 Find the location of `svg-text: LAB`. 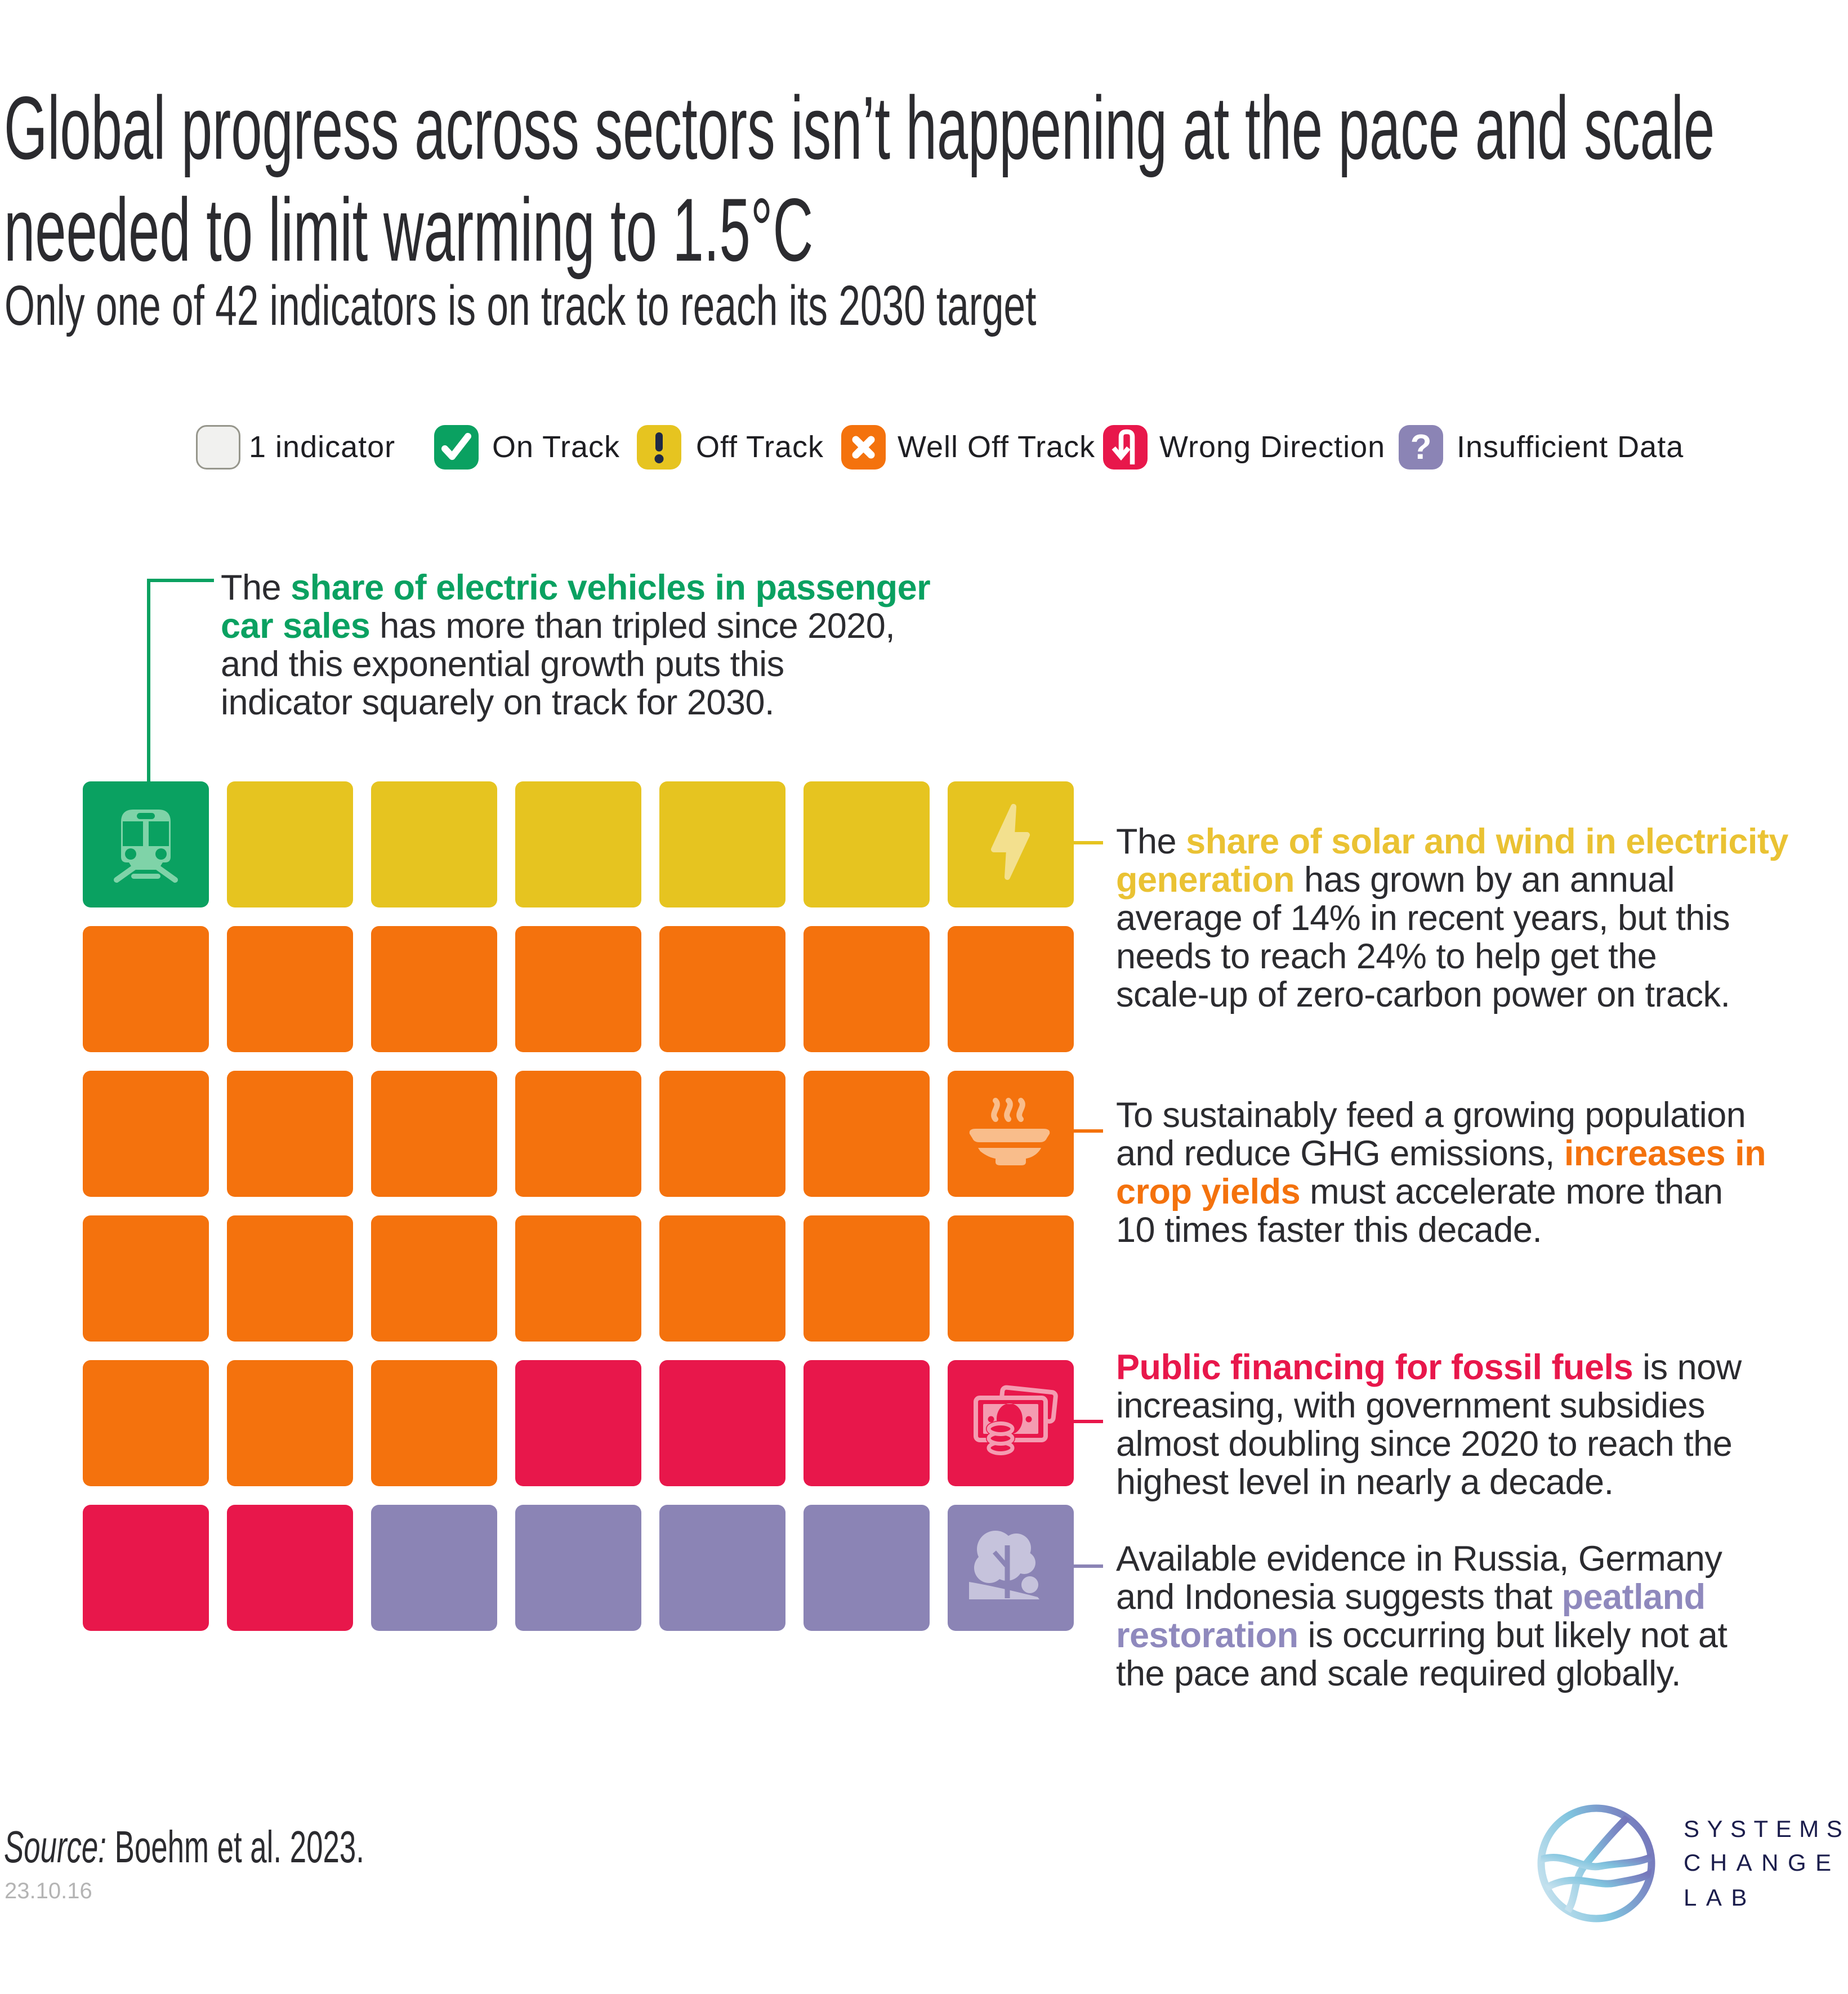

svg-text: LAB is located at coordinates (1720, 1898).